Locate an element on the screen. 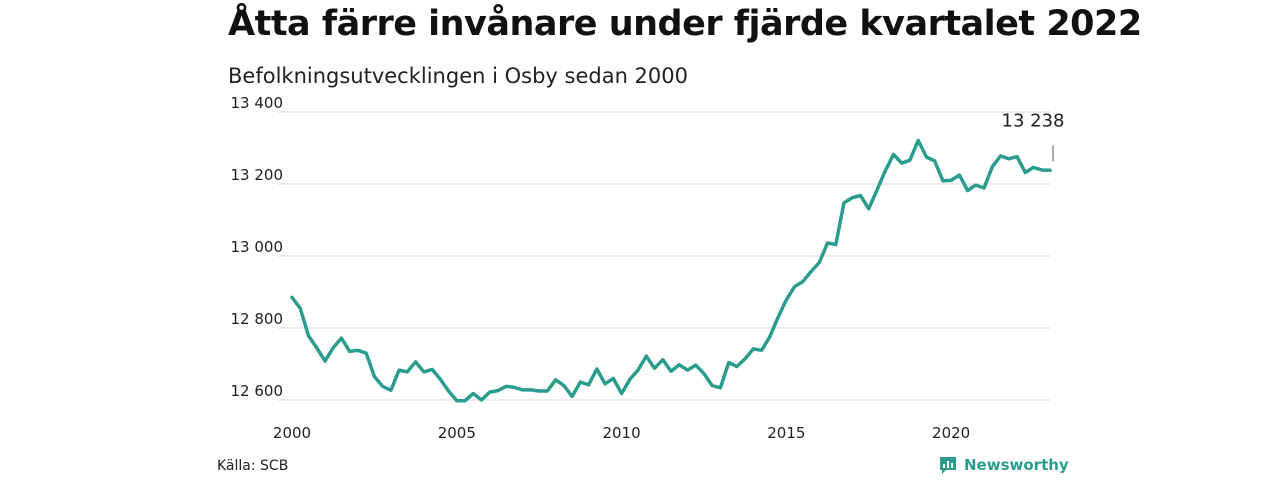 This screenshot has width=1280, height=480. y-tick-label: 13 000 is located at coordinates (257, 247).